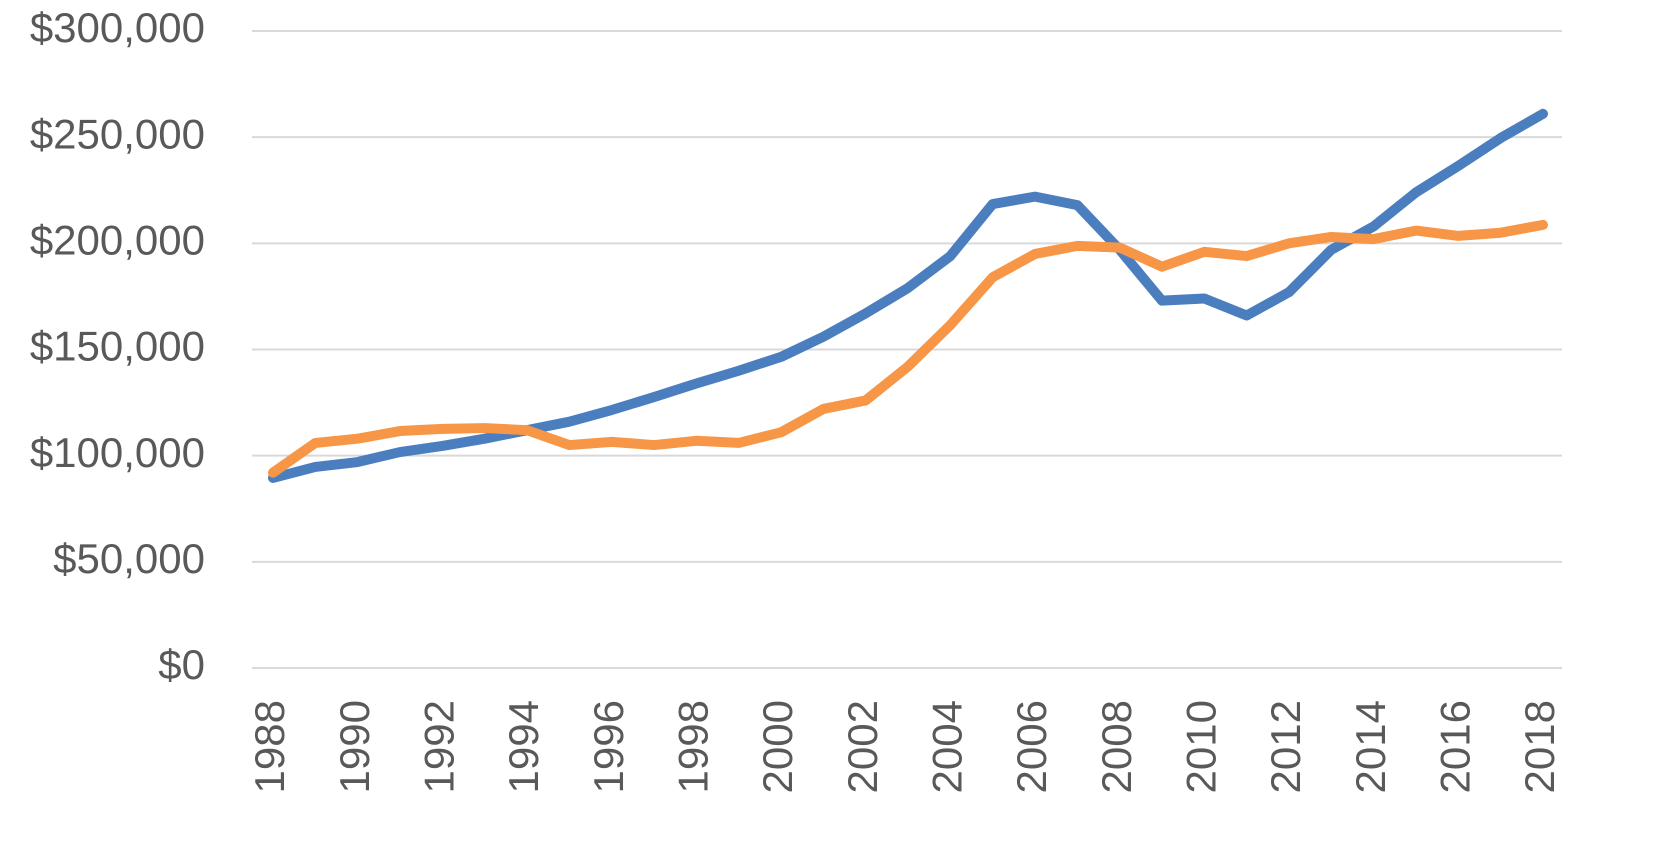 Image resolution: width=1655 pixels, height=848 pixels. What do you see at coordinates (117, 452) in the screenshot?
I see `y-tick-label: $100,000` at bounding box center [117, 452].